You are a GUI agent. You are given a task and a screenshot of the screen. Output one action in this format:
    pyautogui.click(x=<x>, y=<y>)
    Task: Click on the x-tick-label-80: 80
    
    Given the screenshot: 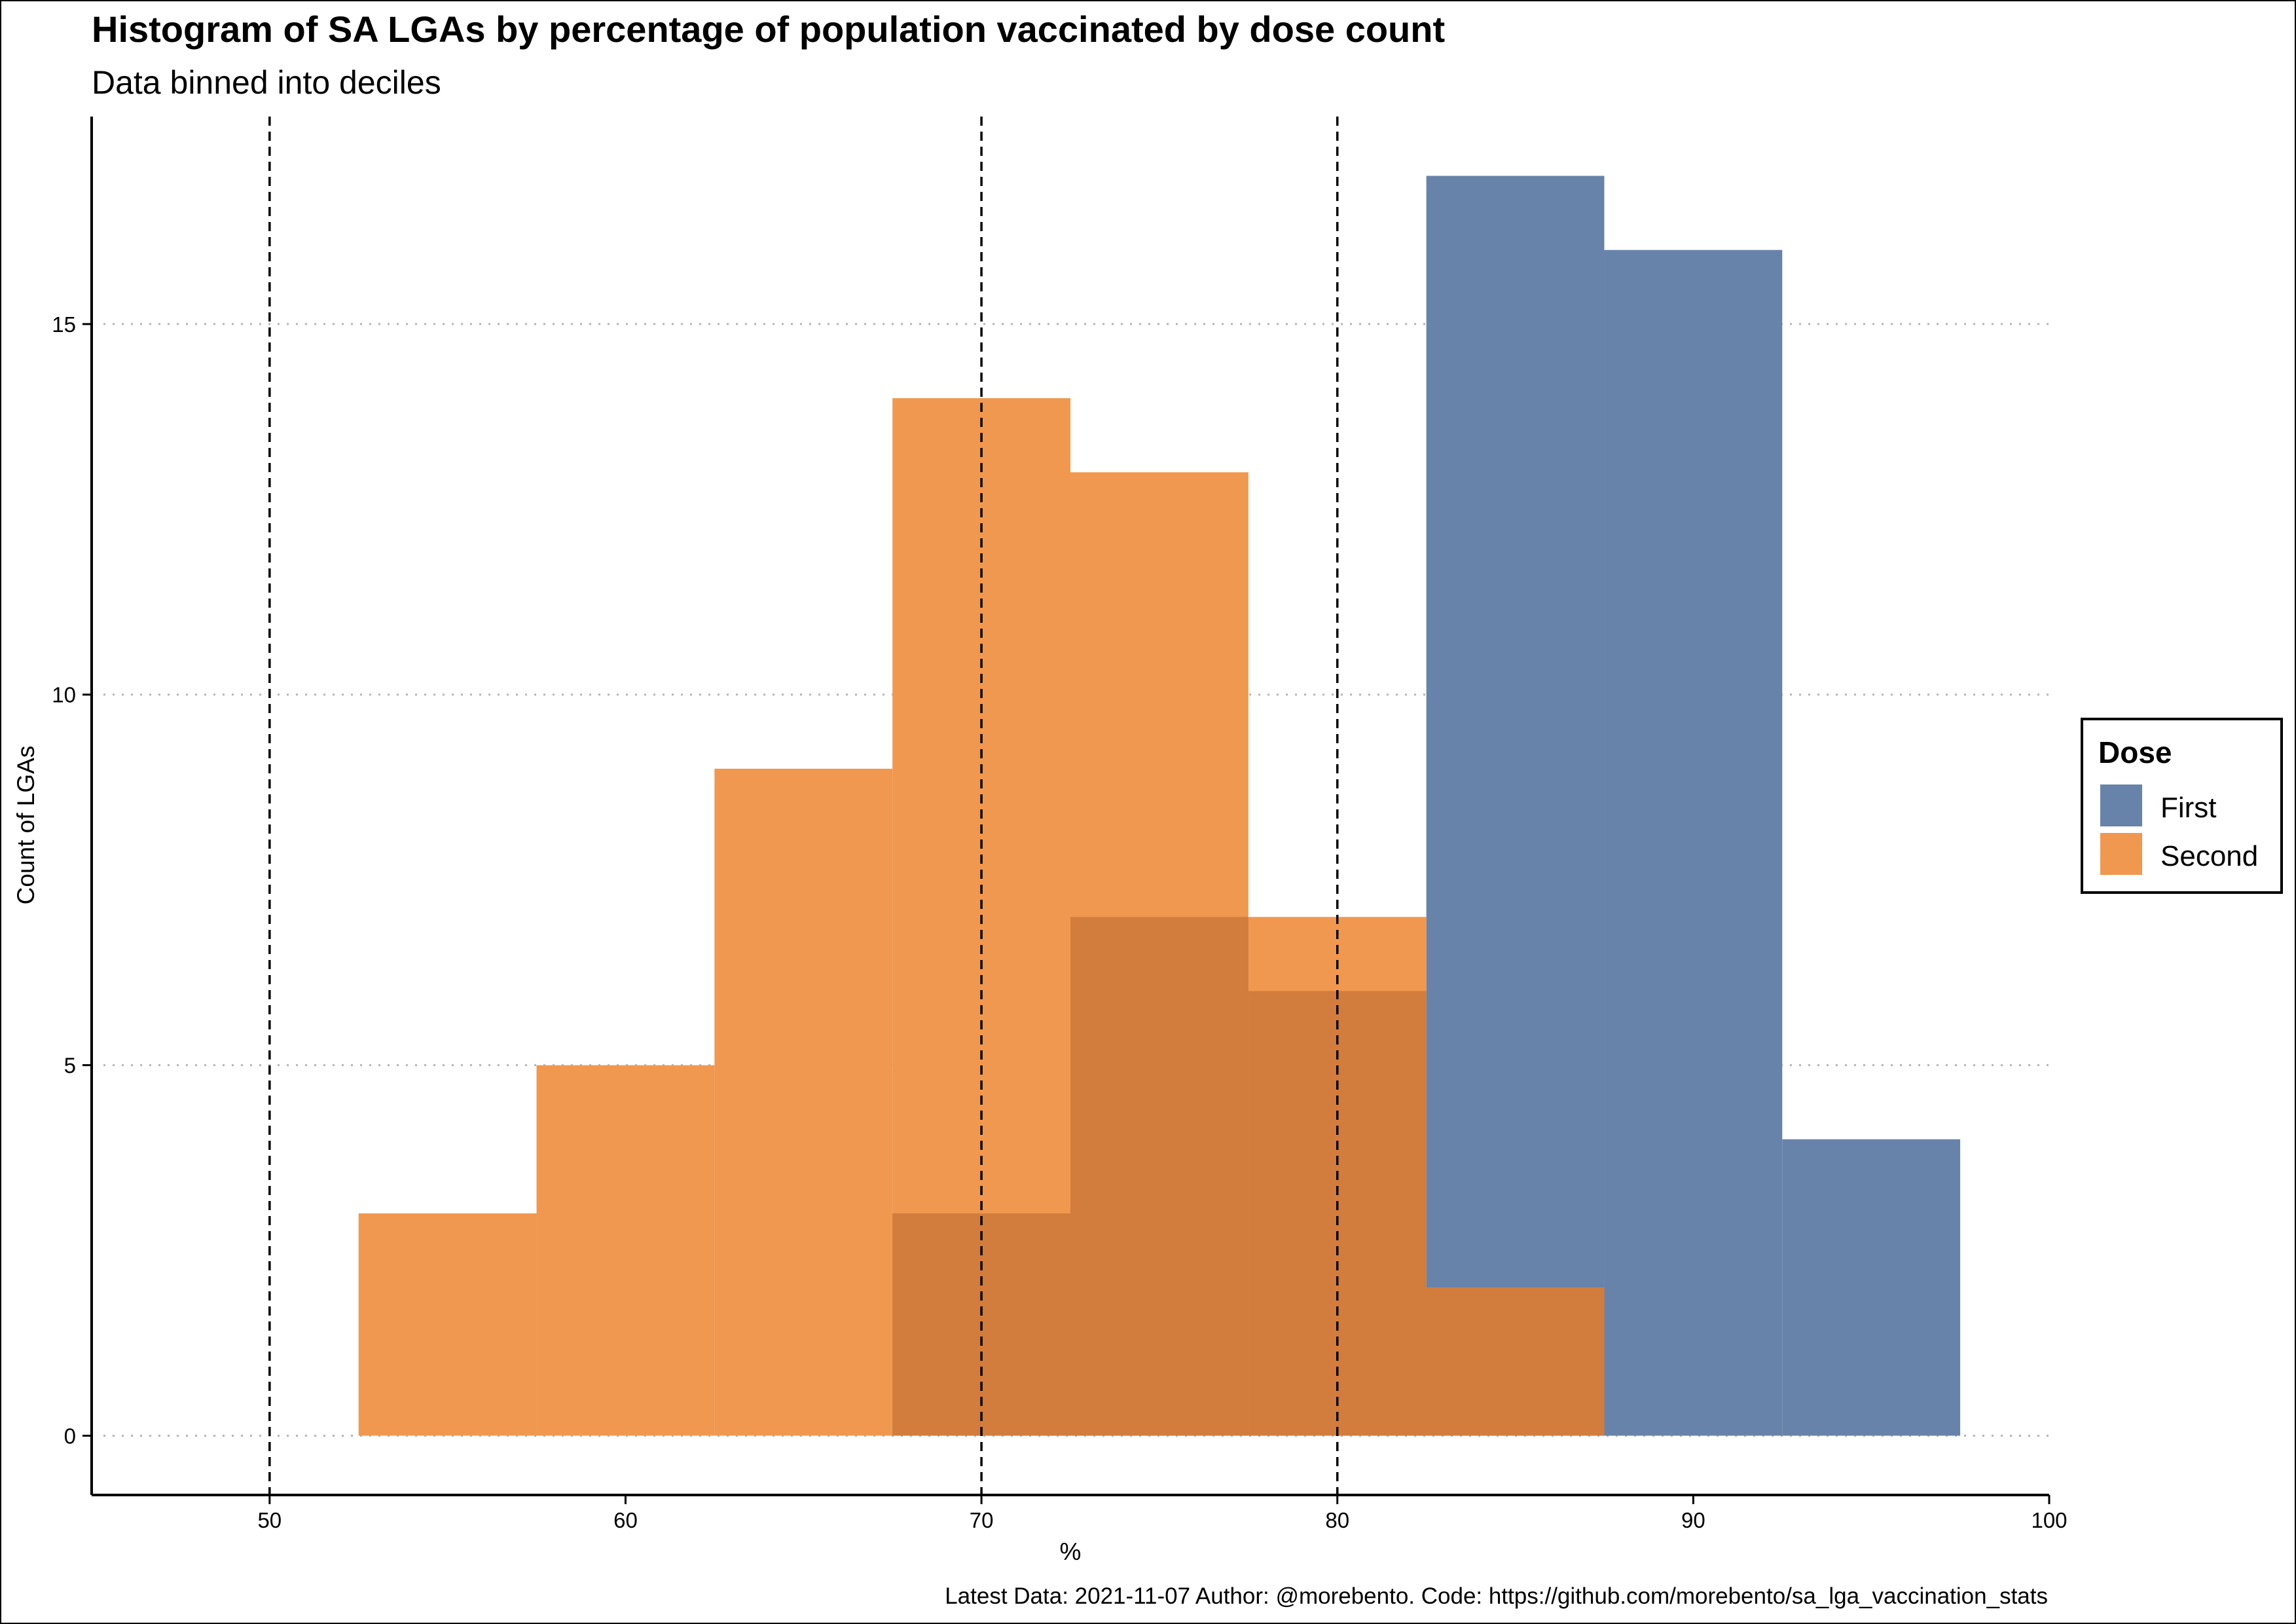 What is the action you would take?
    pyautogui.click(x=1337, y=1520)
    